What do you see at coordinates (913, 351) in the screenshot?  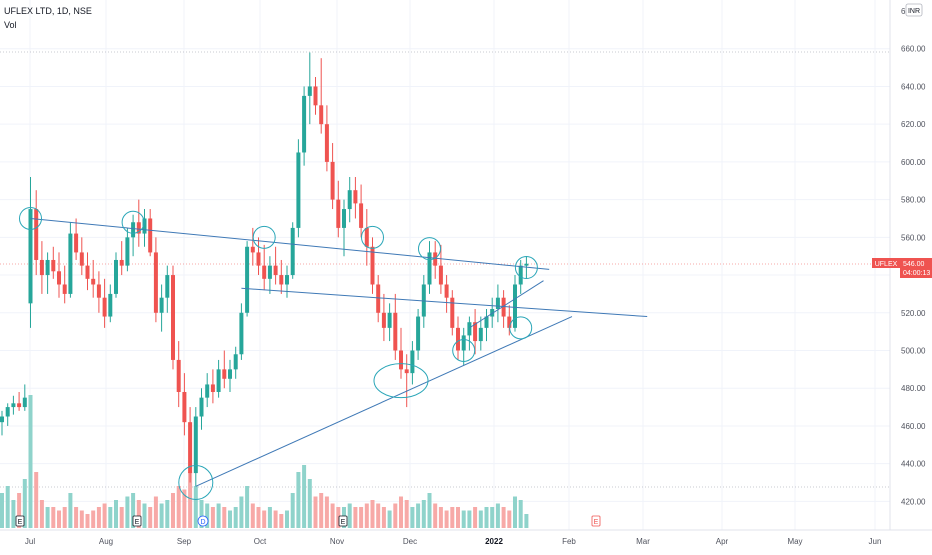 I see `y-tick-label: 500.00` at bounding box center [913, 351].